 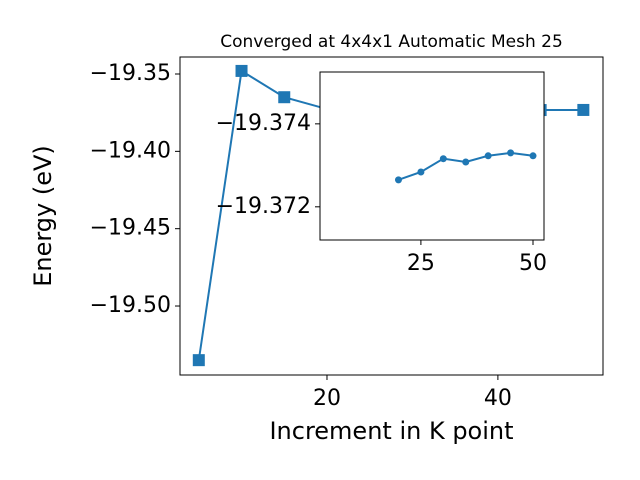 What do you see at coordinates (130, 73) in the screenshot?
I see `y-tick-label: −19.35` at bounding box center [130, 73].